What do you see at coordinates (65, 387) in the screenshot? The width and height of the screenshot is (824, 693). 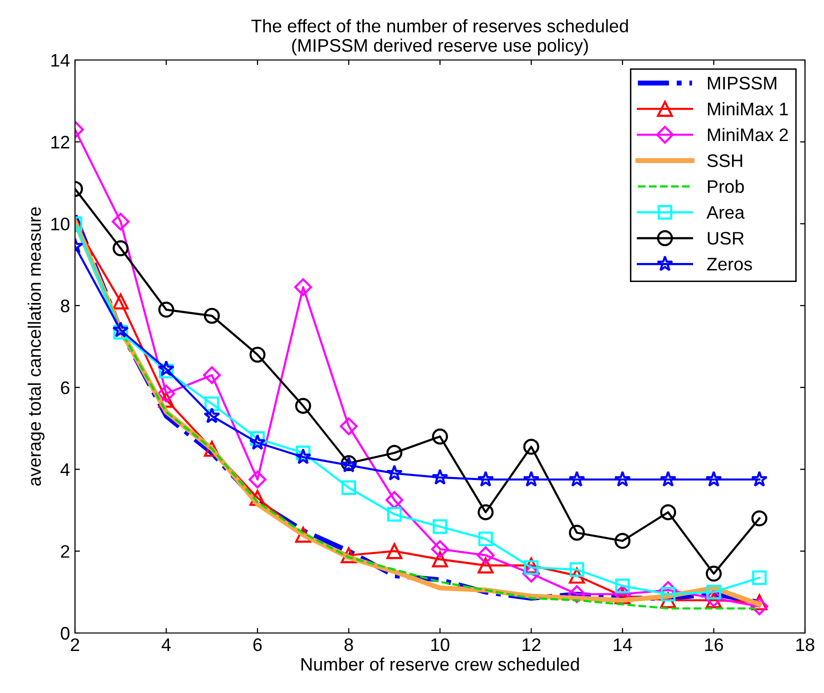 I see `y-tick-label: 6` at bounding box center [65, 387].